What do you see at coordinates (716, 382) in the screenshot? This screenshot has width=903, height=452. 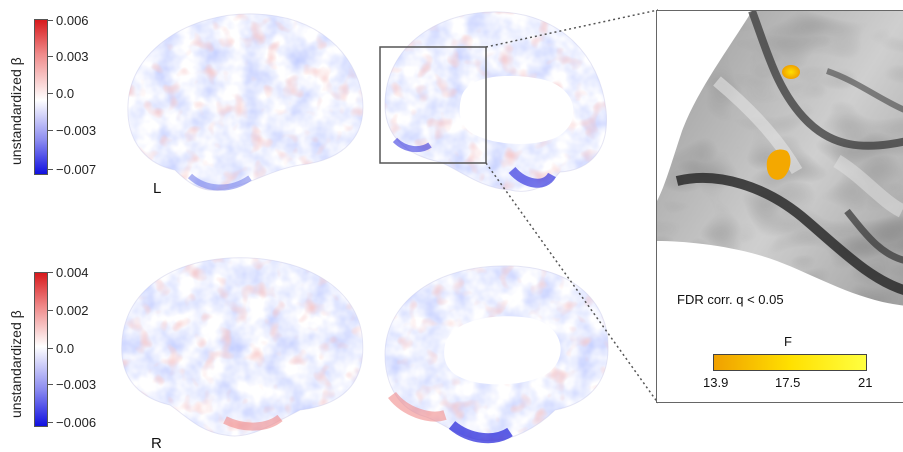 I see `f-colorbar-tick-min: 13.9` at bounding box center [716, 382].